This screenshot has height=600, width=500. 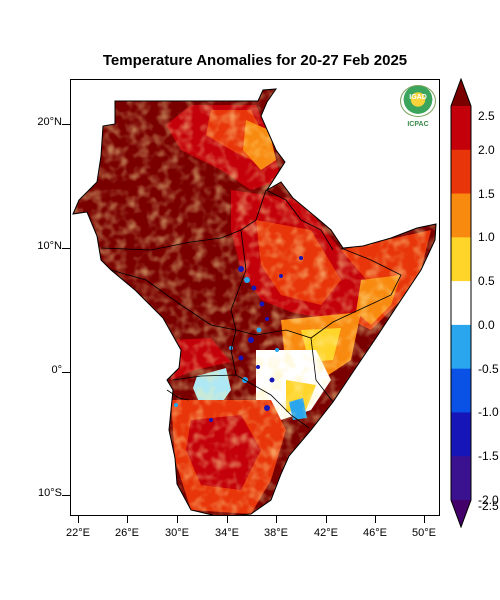 I want to click on lon-tick-label: 46°E, so click(x=375, y=533).